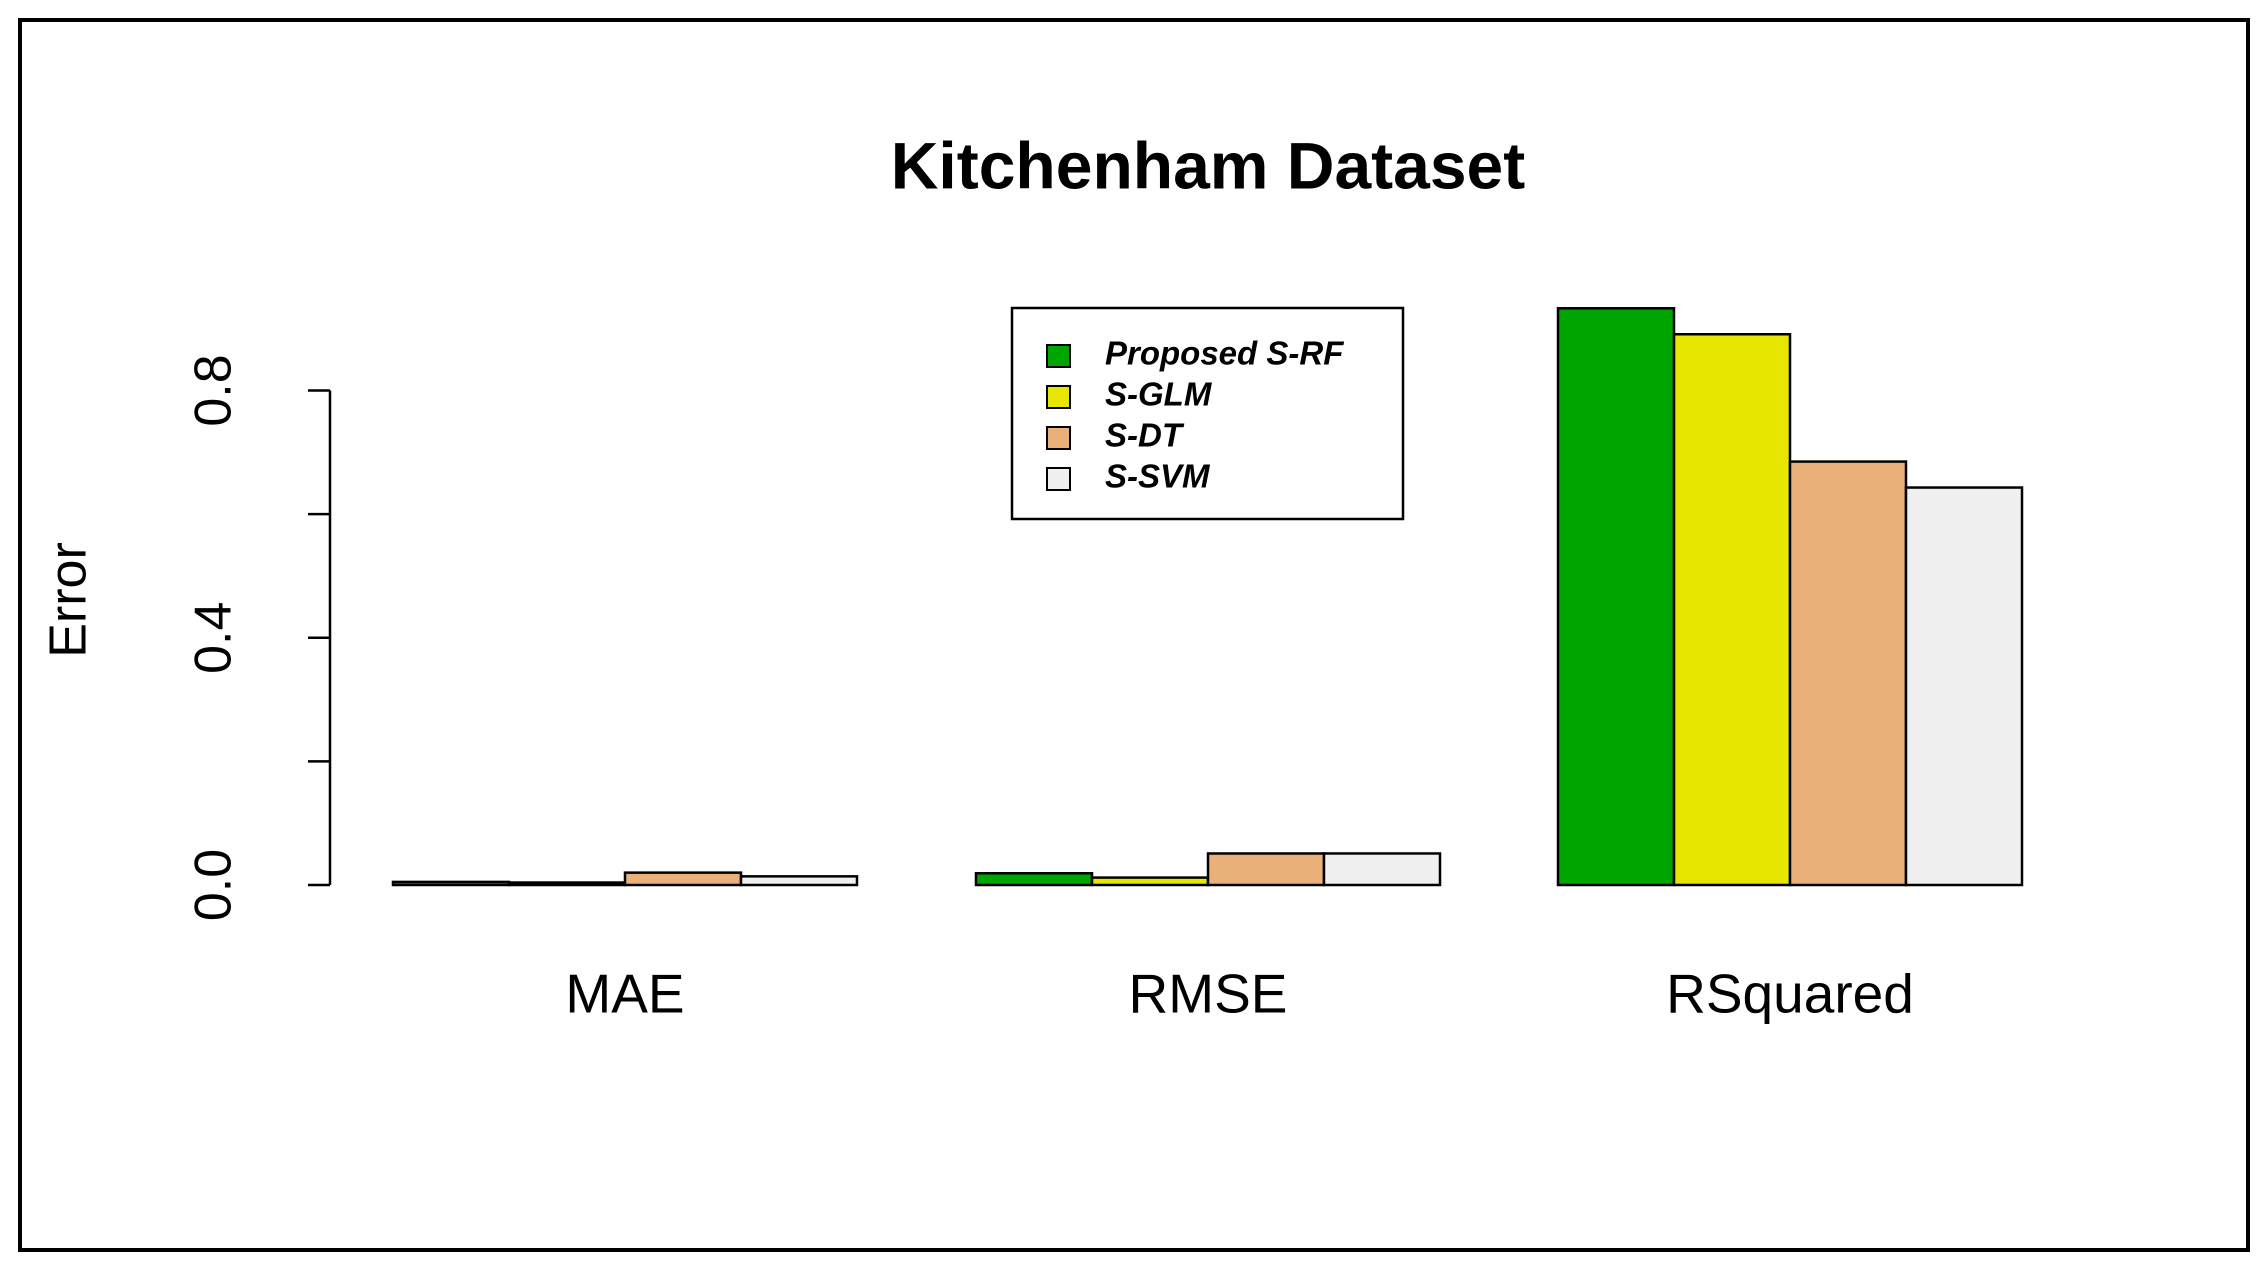 This screenshot has width=2268, height=1272. What do you see at coordinates (69, 600) in the screenshot?
I see `y-axis-label: Error` at bounding box center [69, 600].